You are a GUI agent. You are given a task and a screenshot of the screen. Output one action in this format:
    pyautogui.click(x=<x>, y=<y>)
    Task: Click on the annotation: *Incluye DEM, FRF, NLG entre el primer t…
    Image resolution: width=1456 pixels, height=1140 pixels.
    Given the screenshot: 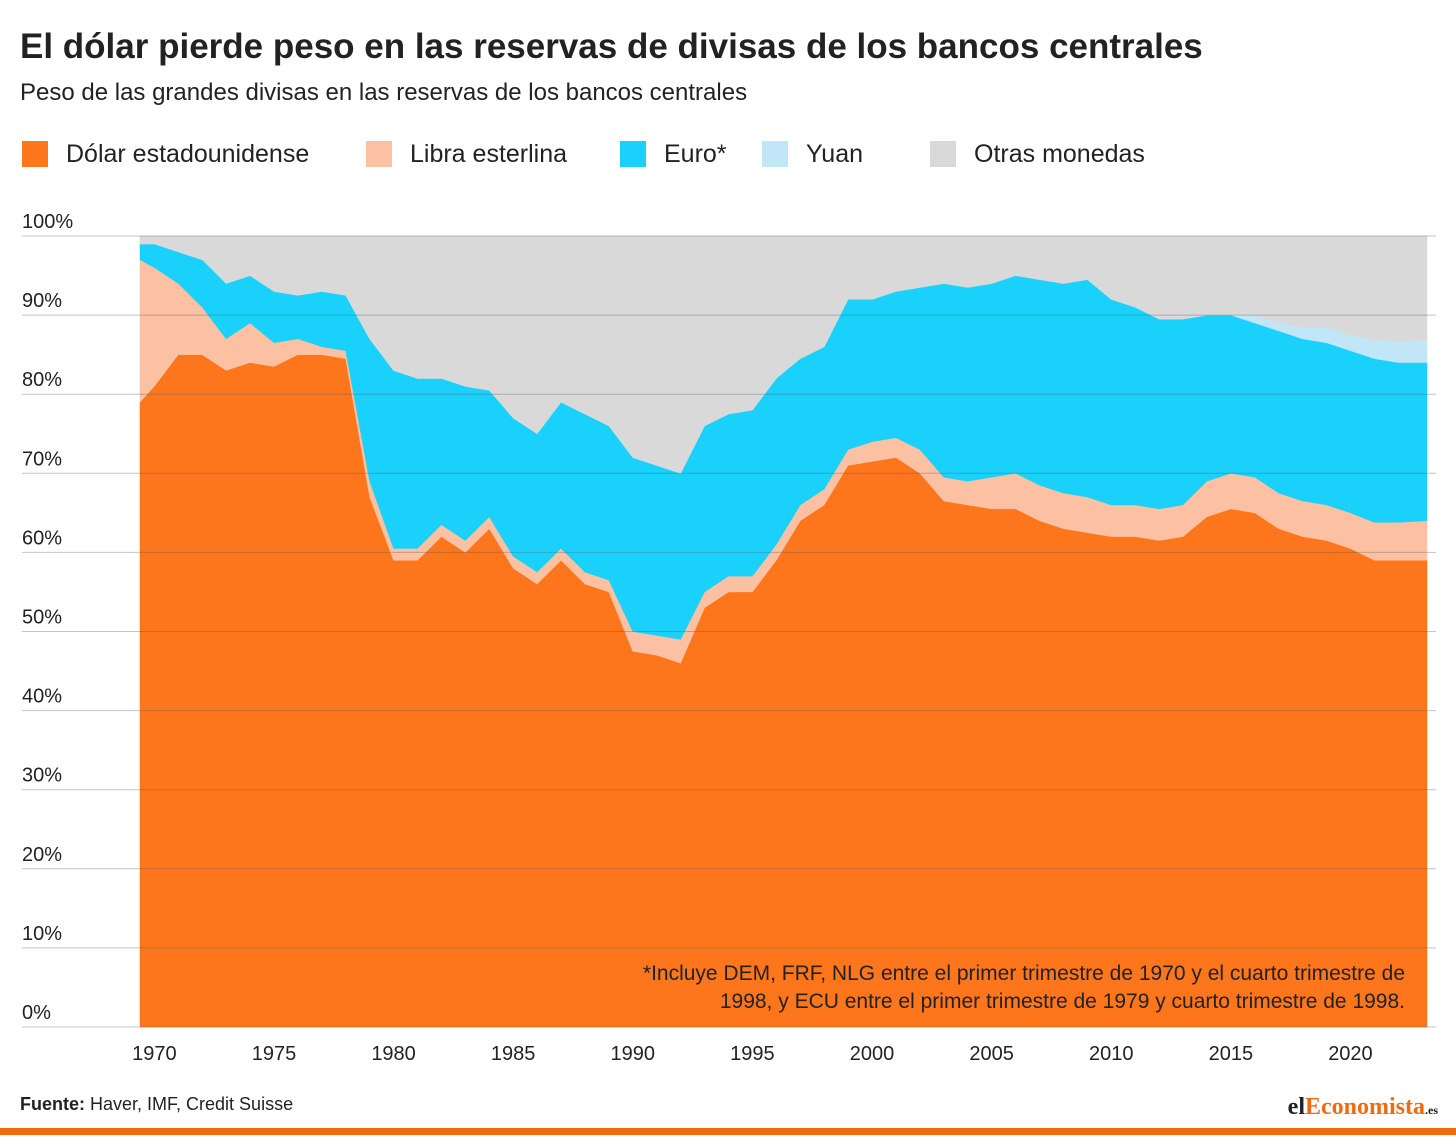 What is the action you would take?
    pyautogui.click(x=1024, y=973)
    